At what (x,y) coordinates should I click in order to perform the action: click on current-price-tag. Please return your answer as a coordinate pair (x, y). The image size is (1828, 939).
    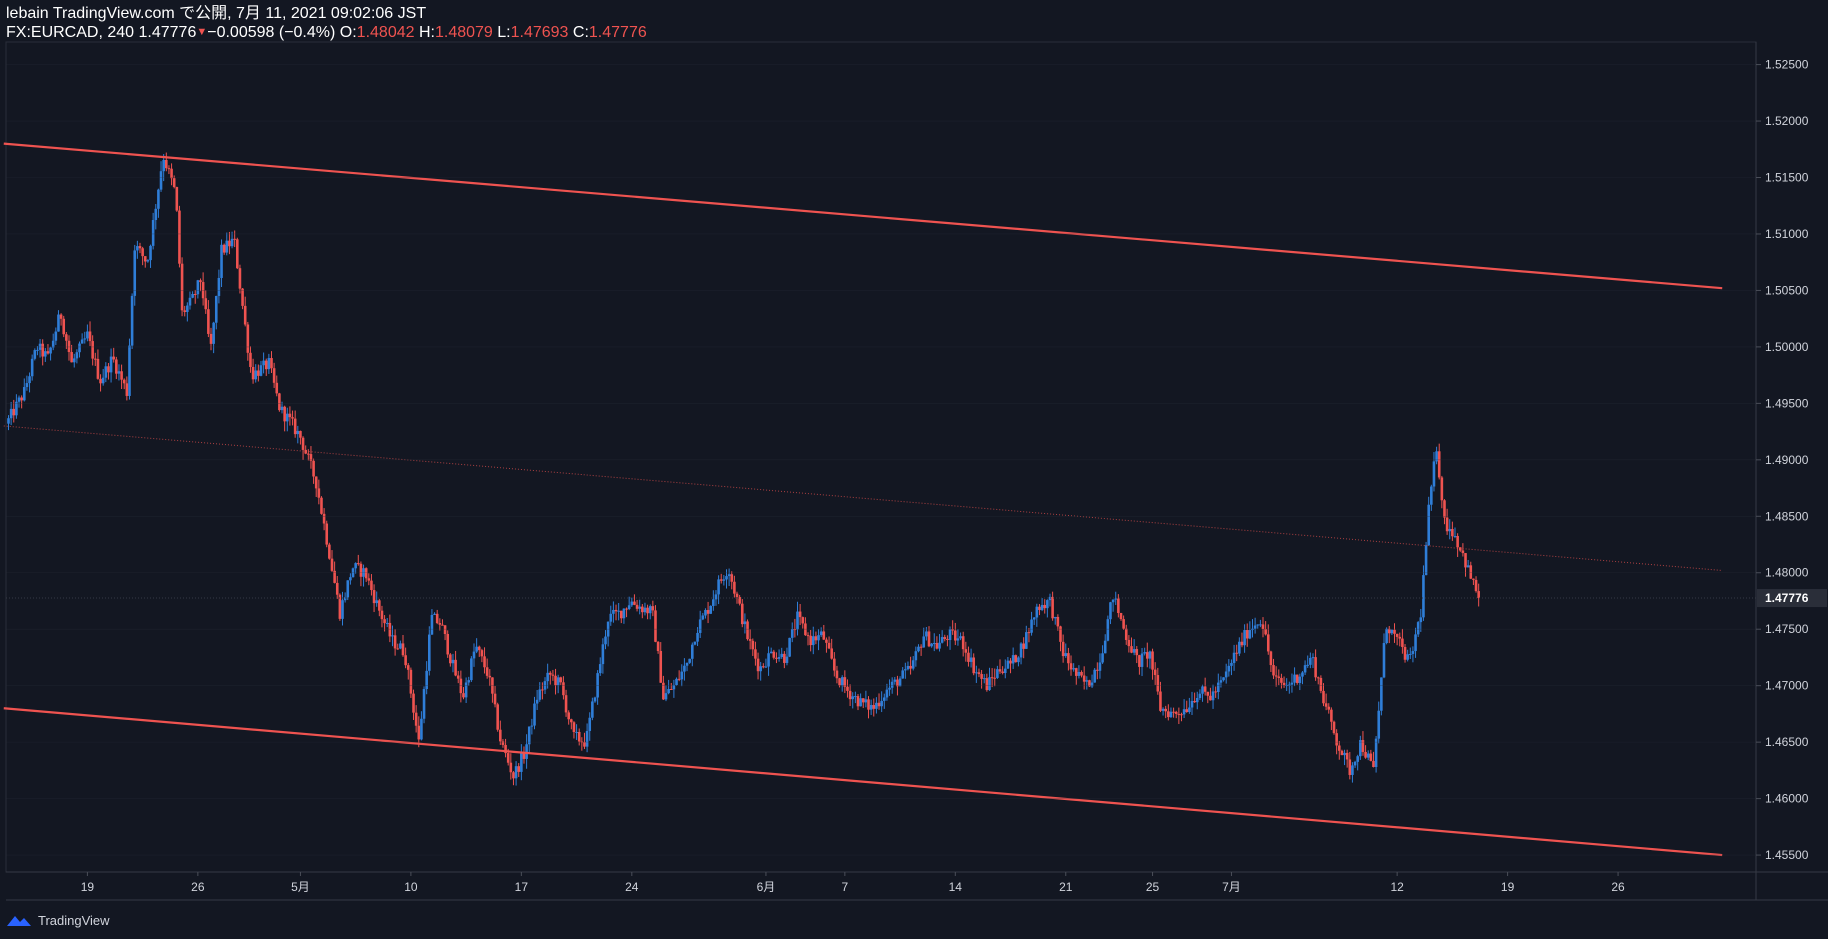
    Looking at the image, I should click on (1792, 598).